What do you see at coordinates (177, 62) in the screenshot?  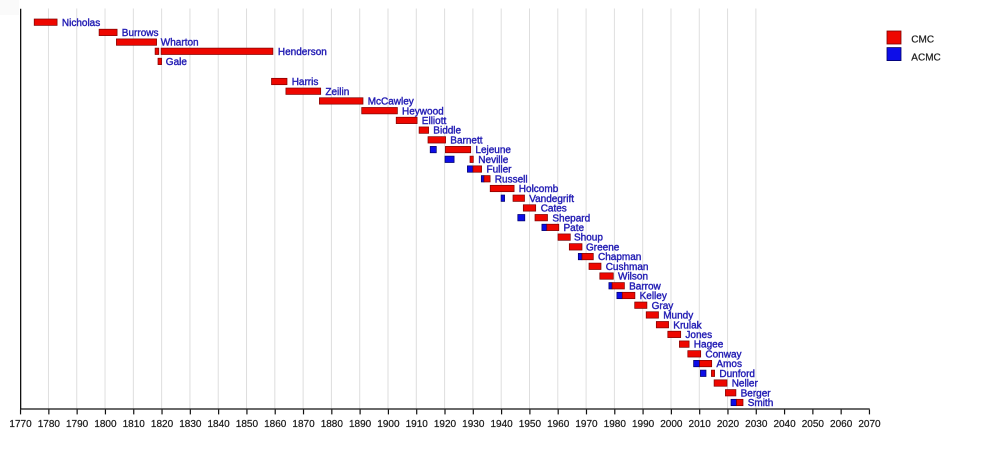 I see `svg-text: Gale` at bounding box center [177, 62].